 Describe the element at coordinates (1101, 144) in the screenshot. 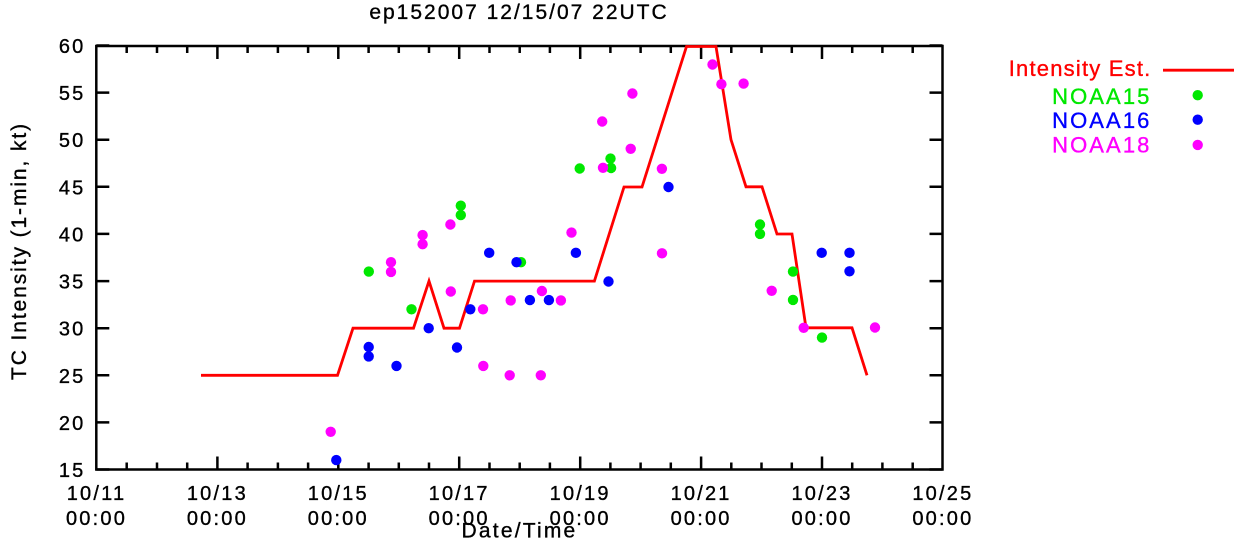

I see `svg-text: NOAA18` at that location.